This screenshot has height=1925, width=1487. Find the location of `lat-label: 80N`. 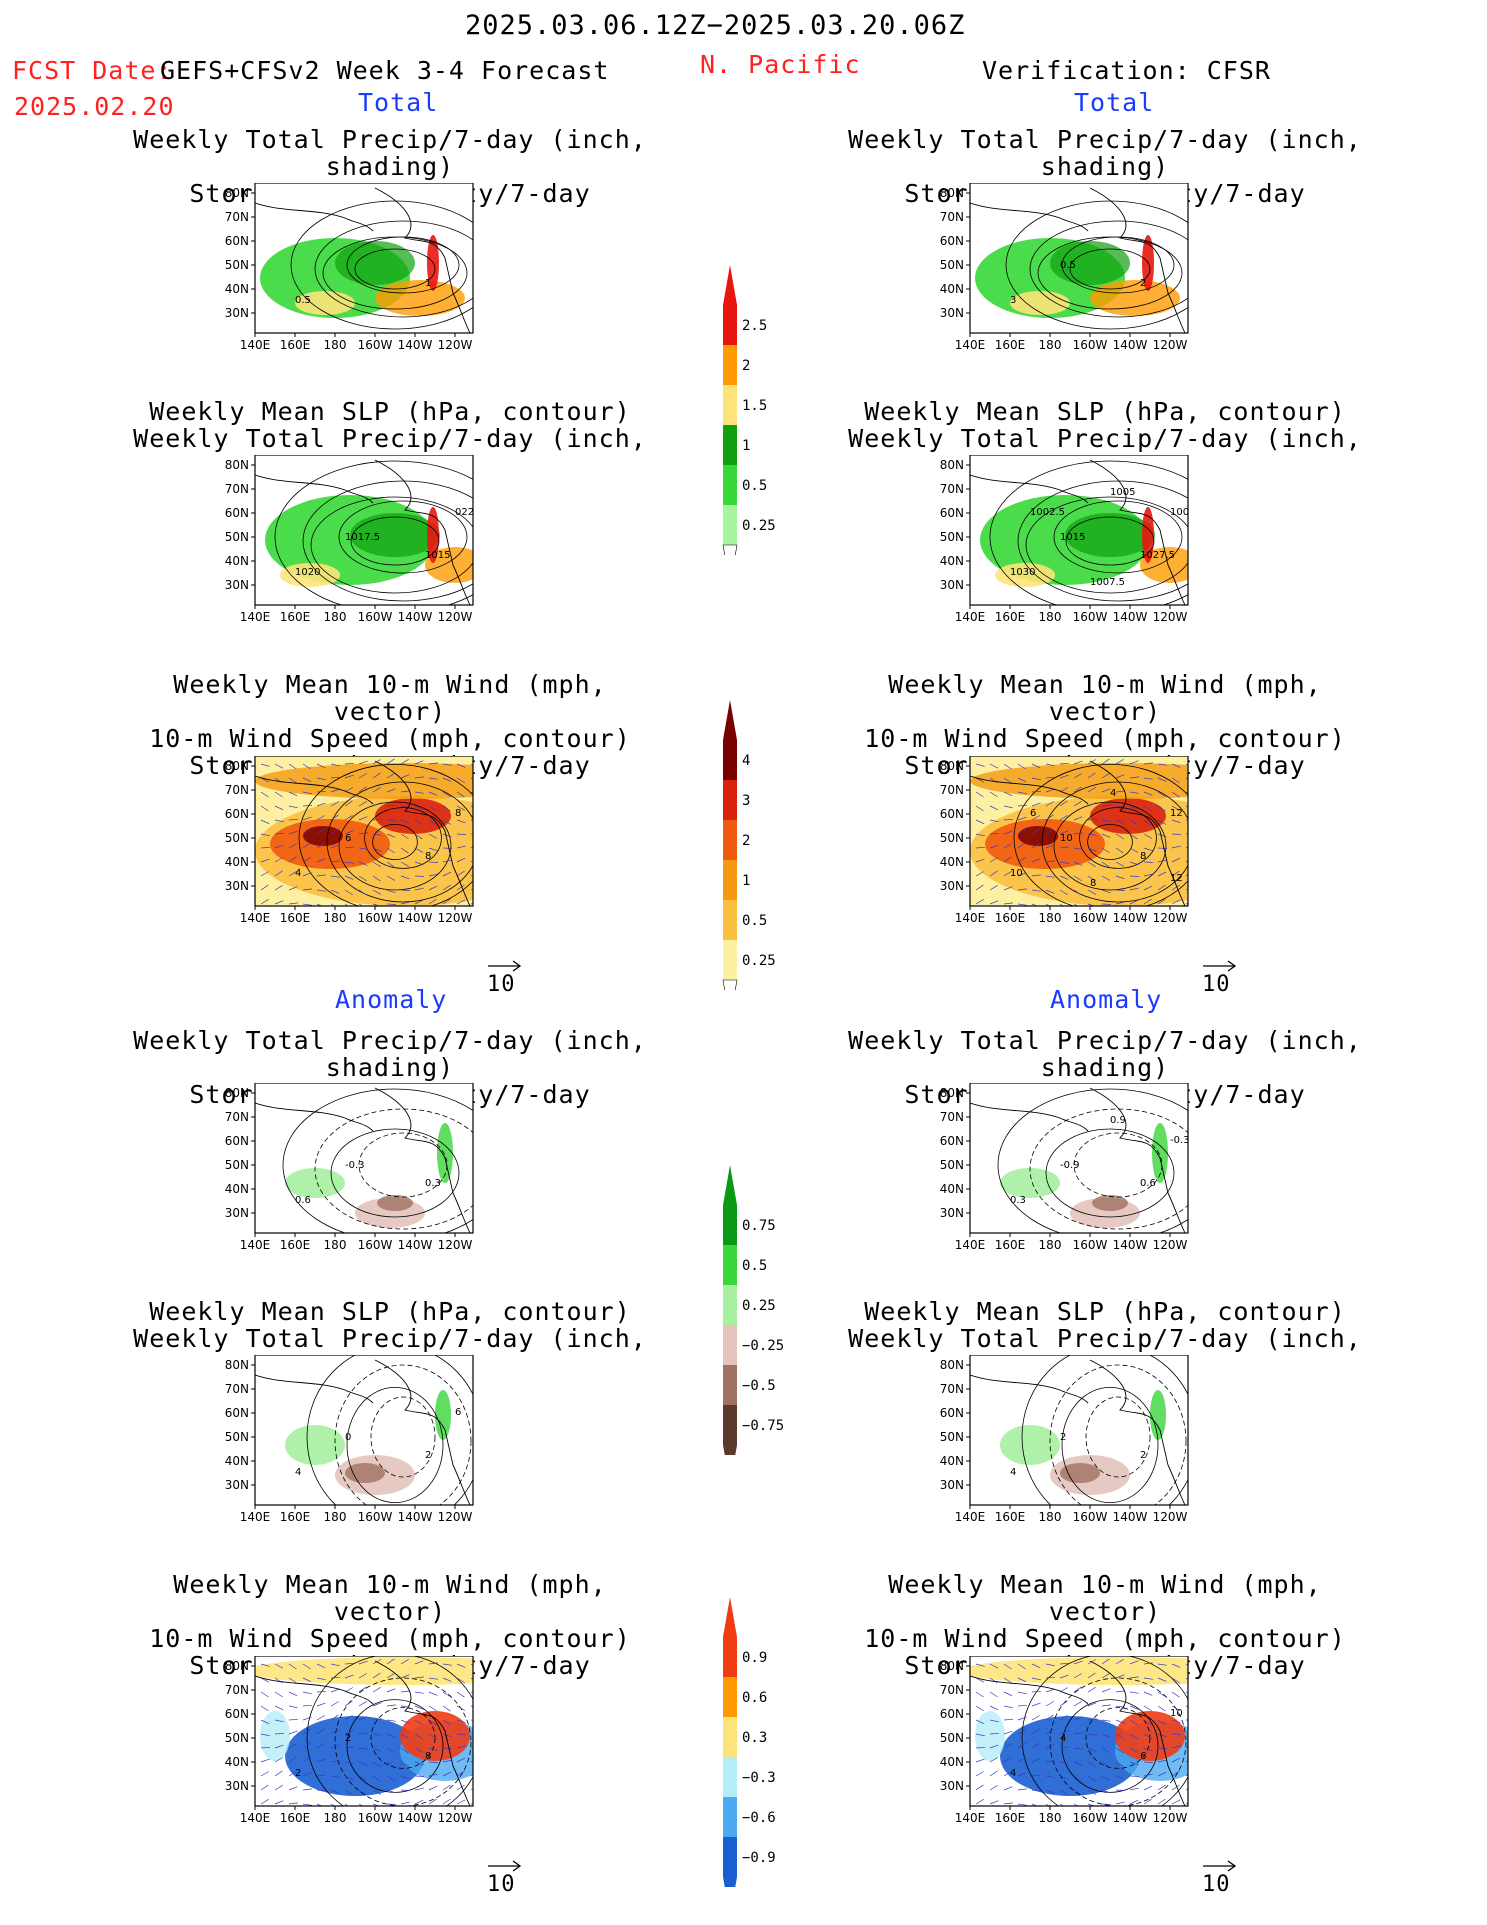

lat-label: 80N is located at coordinates (237, 1365).